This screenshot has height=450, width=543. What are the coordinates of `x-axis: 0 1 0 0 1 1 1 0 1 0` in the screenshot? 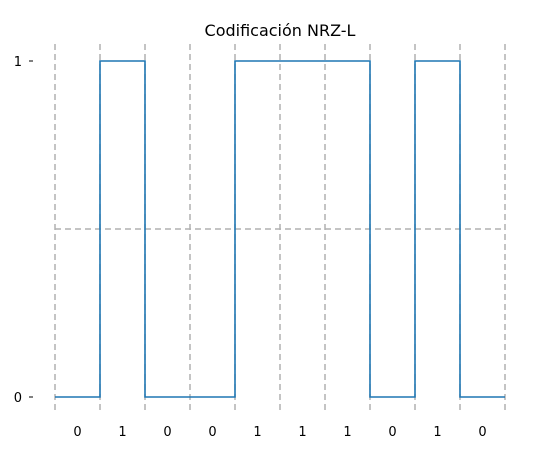 It's located at (279, 432).